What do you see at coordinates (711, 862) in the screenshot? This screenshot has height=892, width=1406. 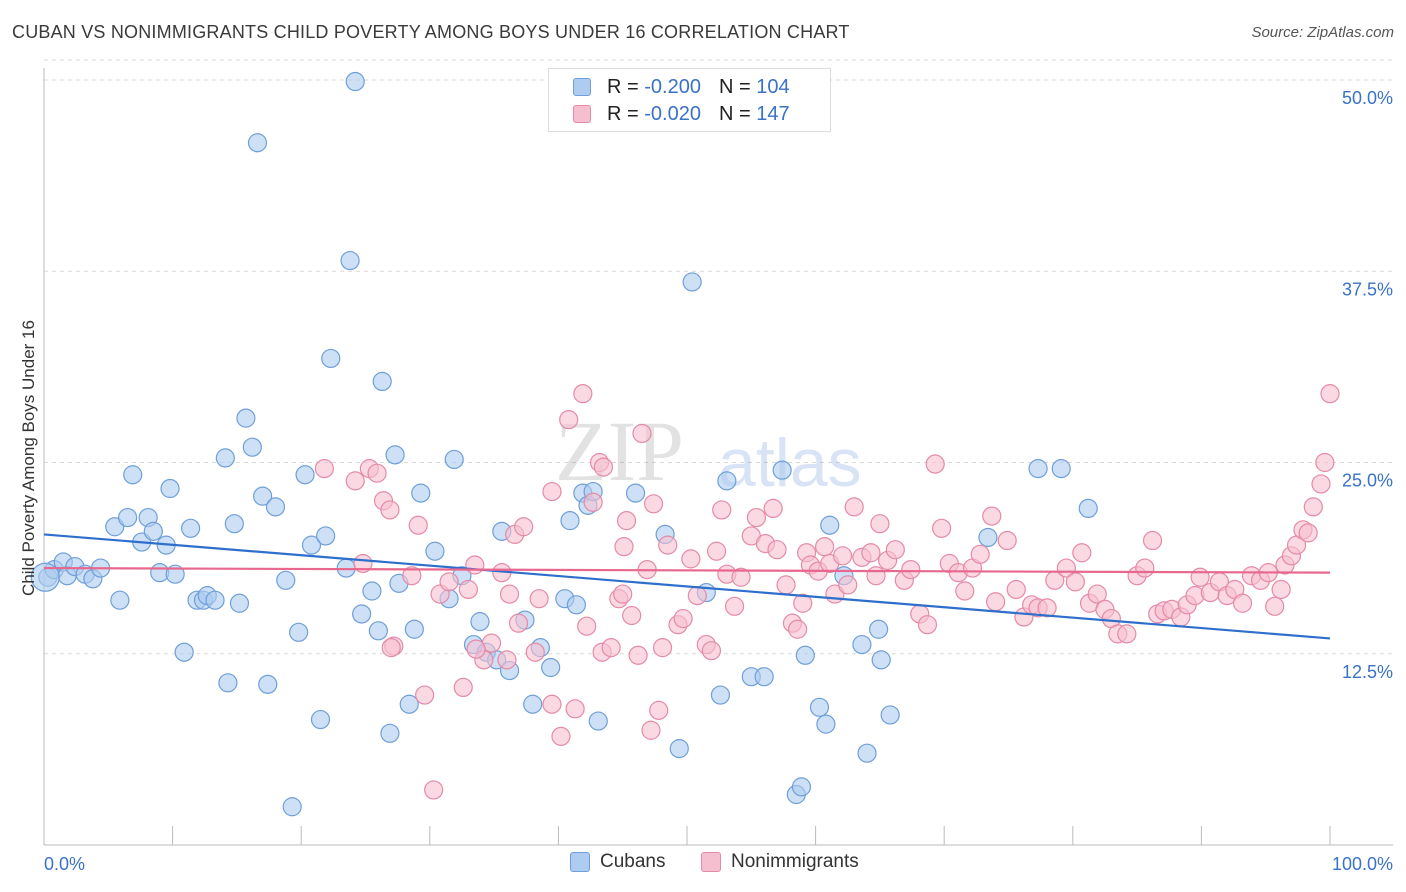 I see `nonimmigrants-legend-swatch` at bounding box center [711, 862].